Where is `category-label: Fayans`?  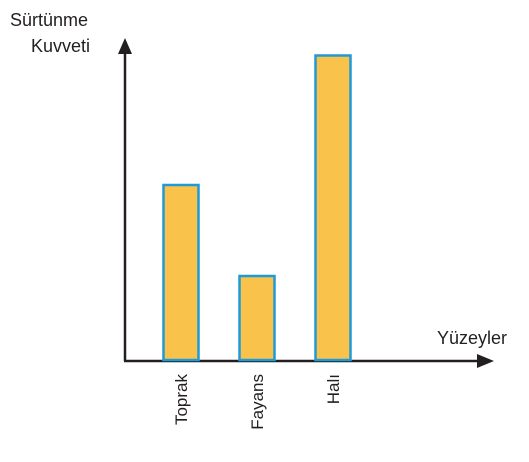 category-label: Fayans is located at coordinates (257, 402).